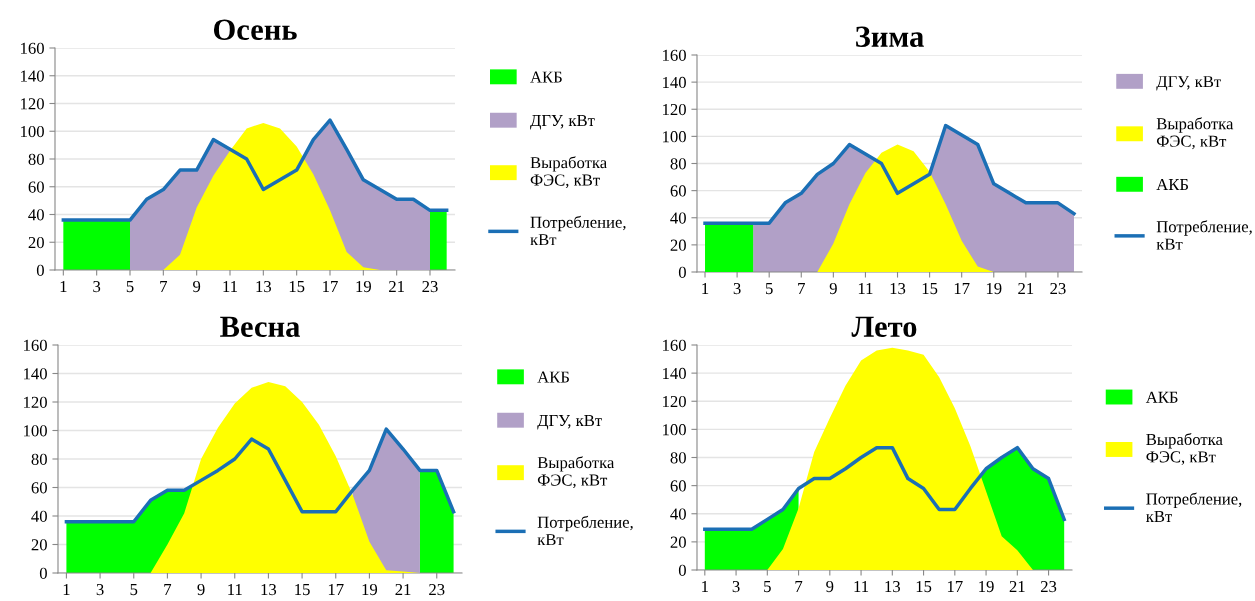  What do you see at coordinates (260, 326) in the screenshot?
I see `chart-title: Весна` at bounding box center [260, 326].